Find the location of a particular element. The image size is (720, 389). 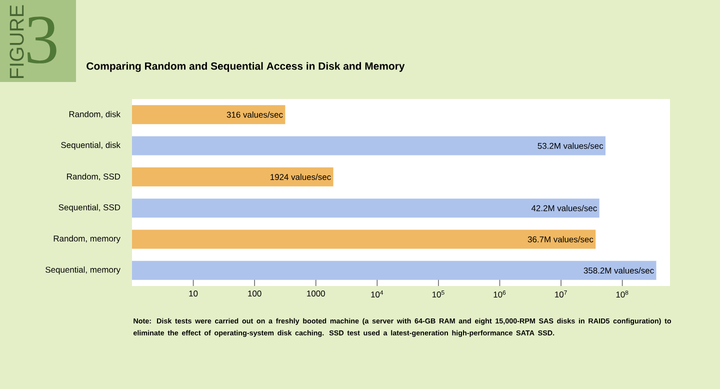

data-label: 53.2M values/sec is located at coordinates (571, 145).